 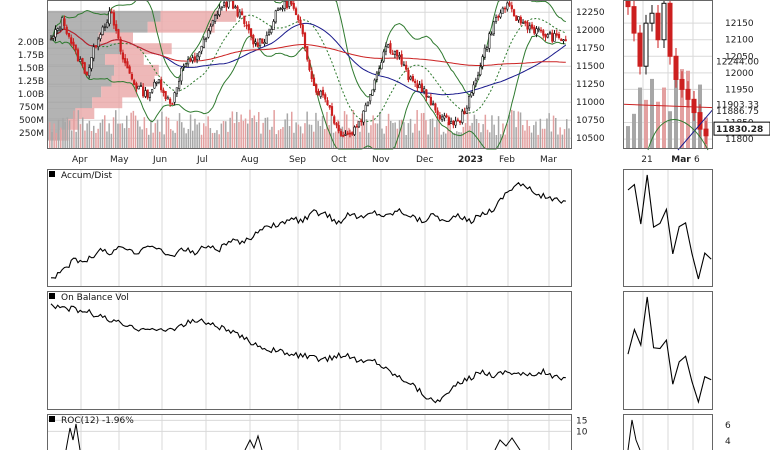 What do you see at coordinates (669, 350) in the screenshot?
I see `on-balance-volume-detail-line` at bounding box center [669, 350].